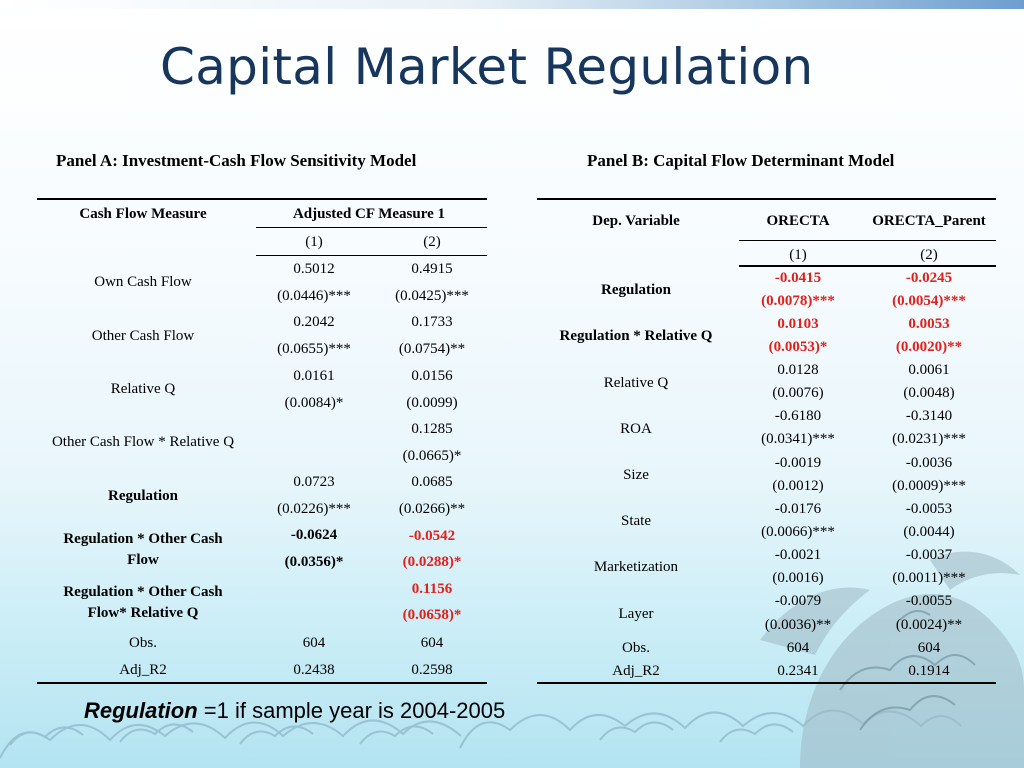 The height and width of the screenshot is (768, 1024). What do you see at coordinates (635, 290) in the screenshot?
I see `panel-b-row-label: Regulation` at bounding box center [635, 290].